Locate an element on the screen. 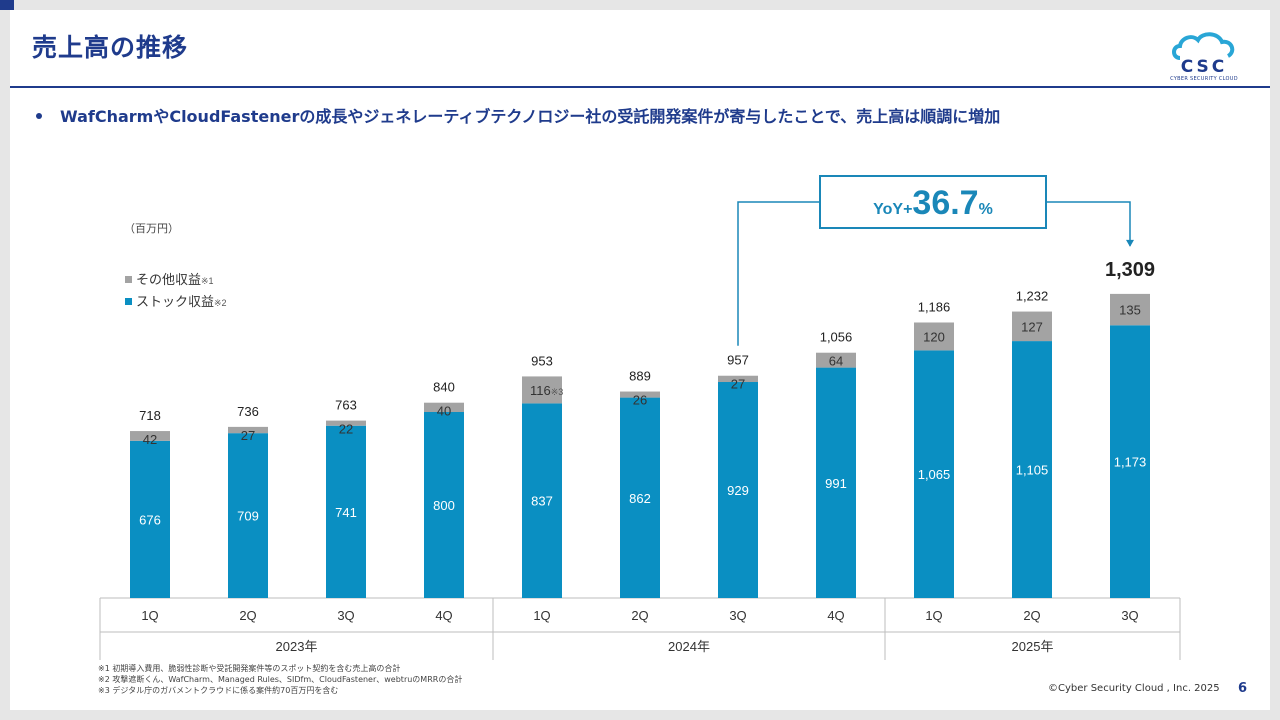 This screenshot has width=1280, height=720. total-label: 889 is located at coordinates (640, 376).